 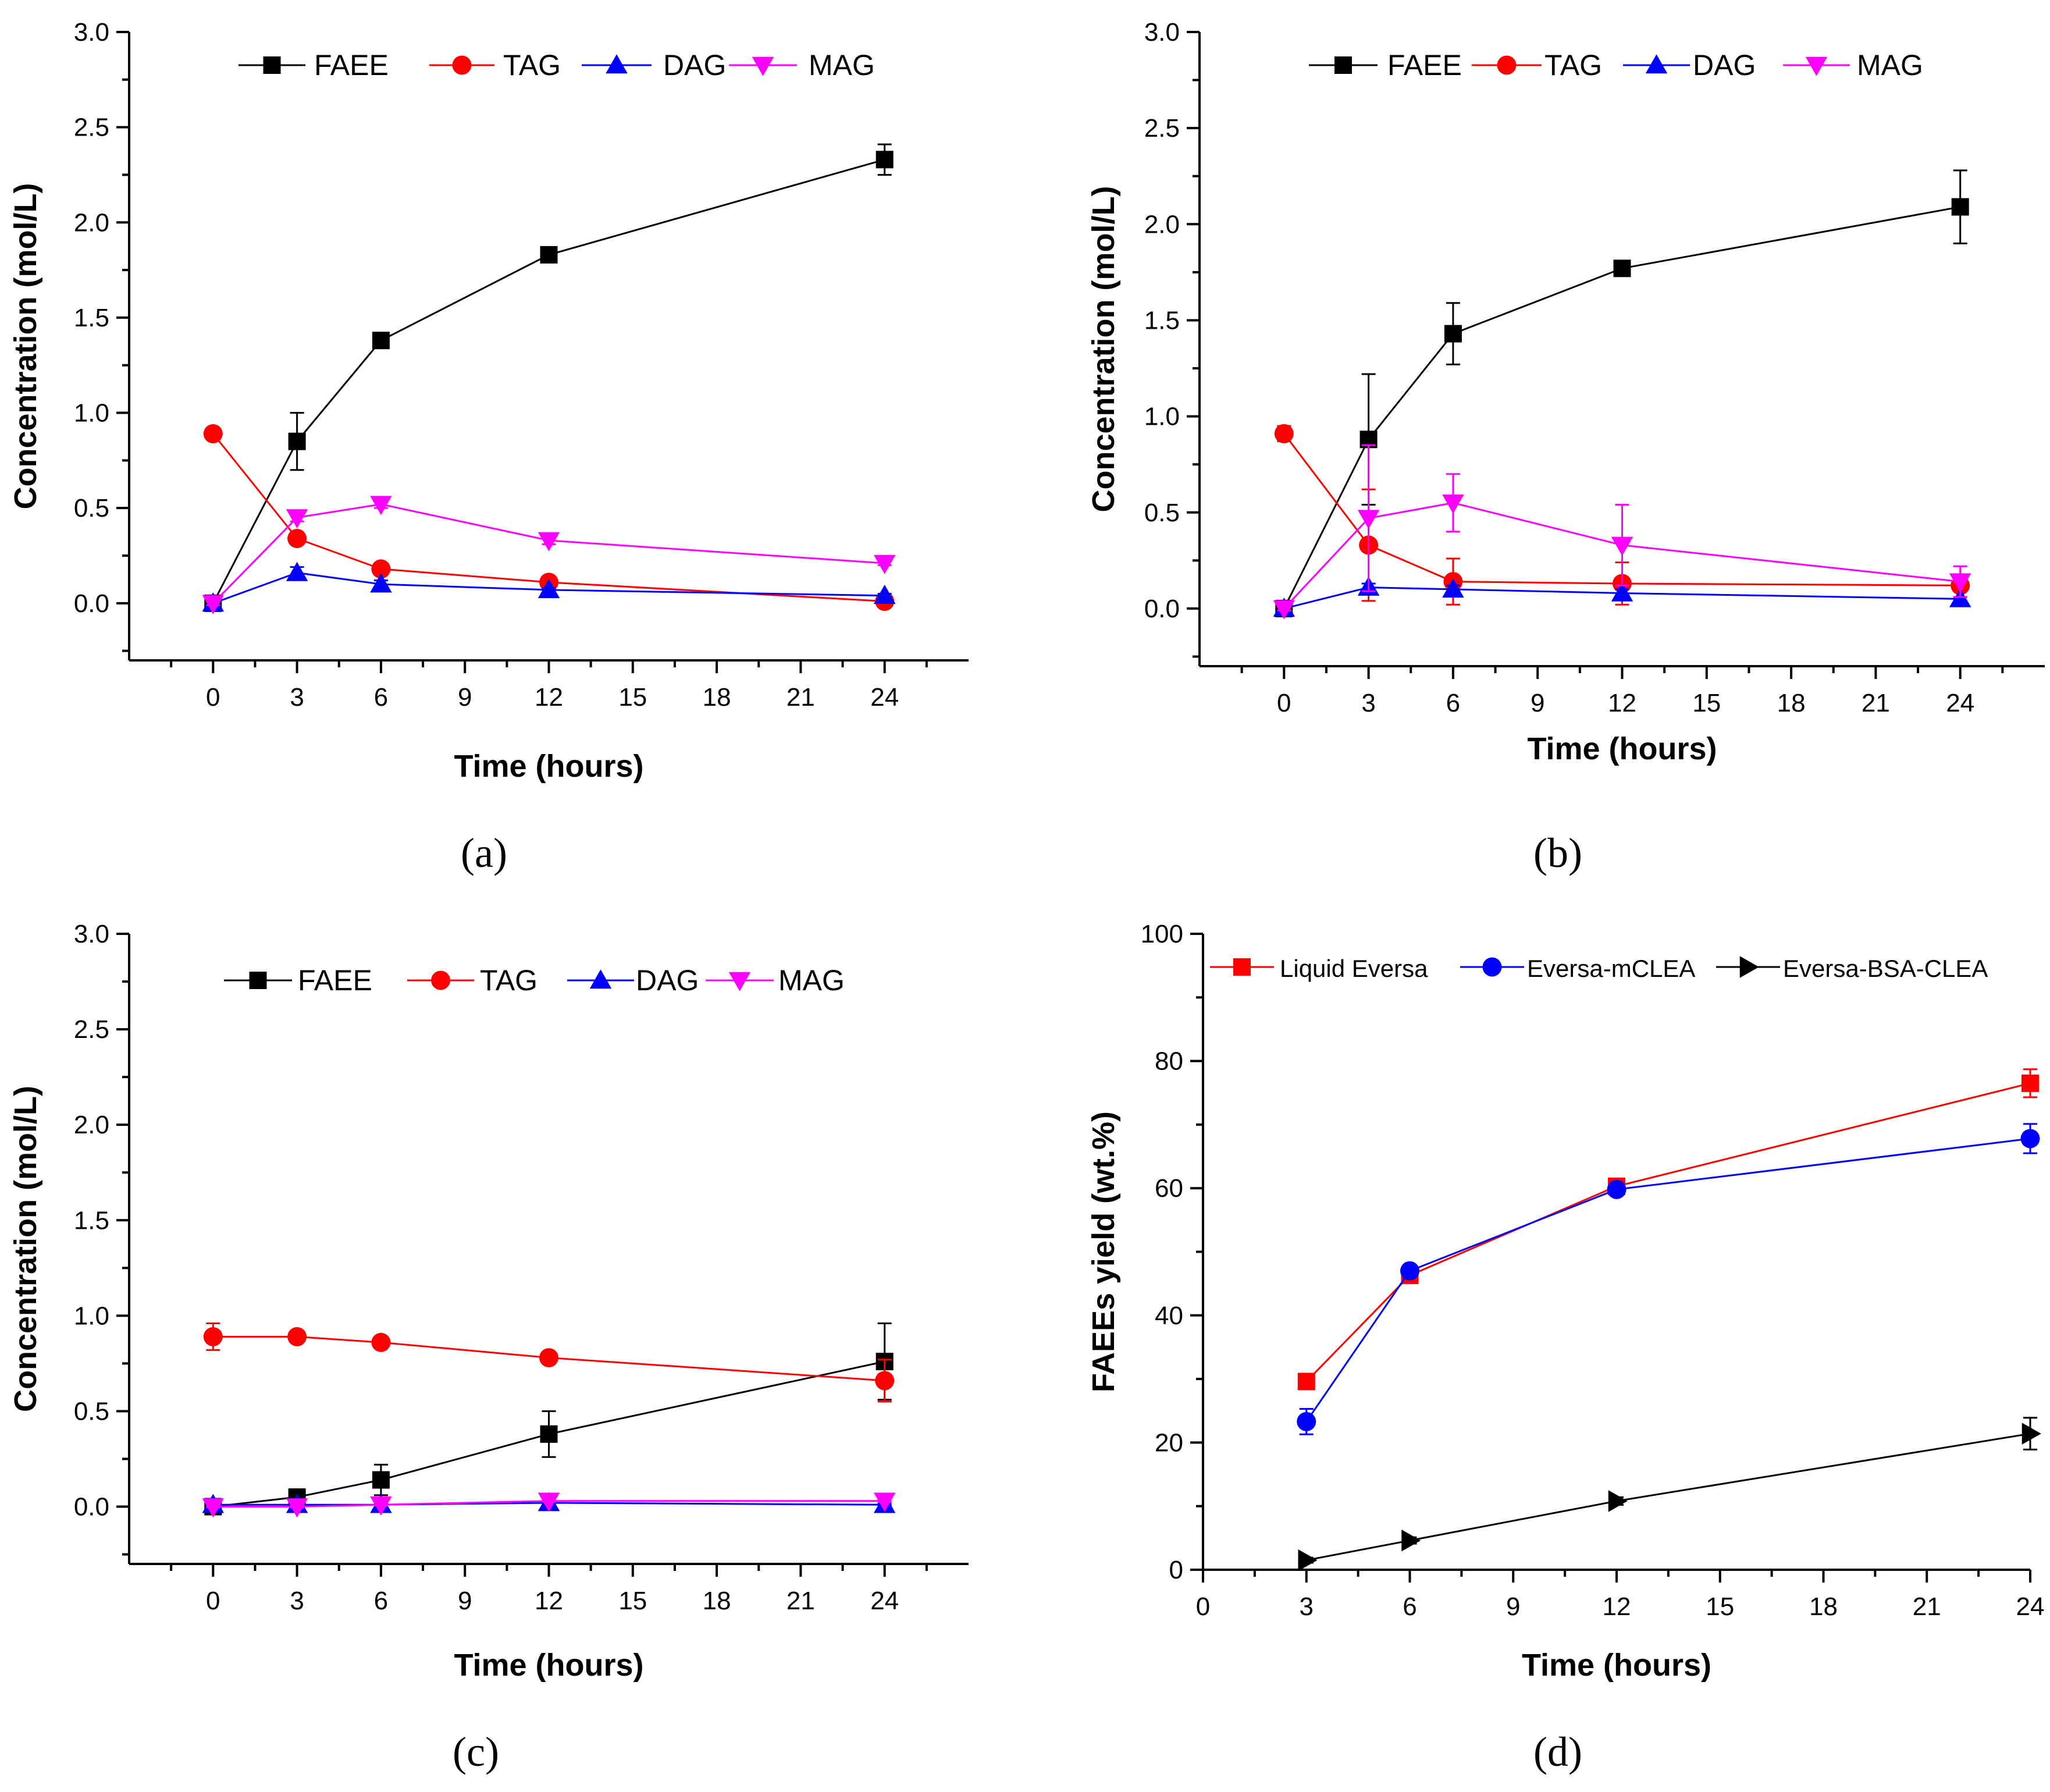 I want to click on y-tick-label: 0, so click(x=1176, y=1570).